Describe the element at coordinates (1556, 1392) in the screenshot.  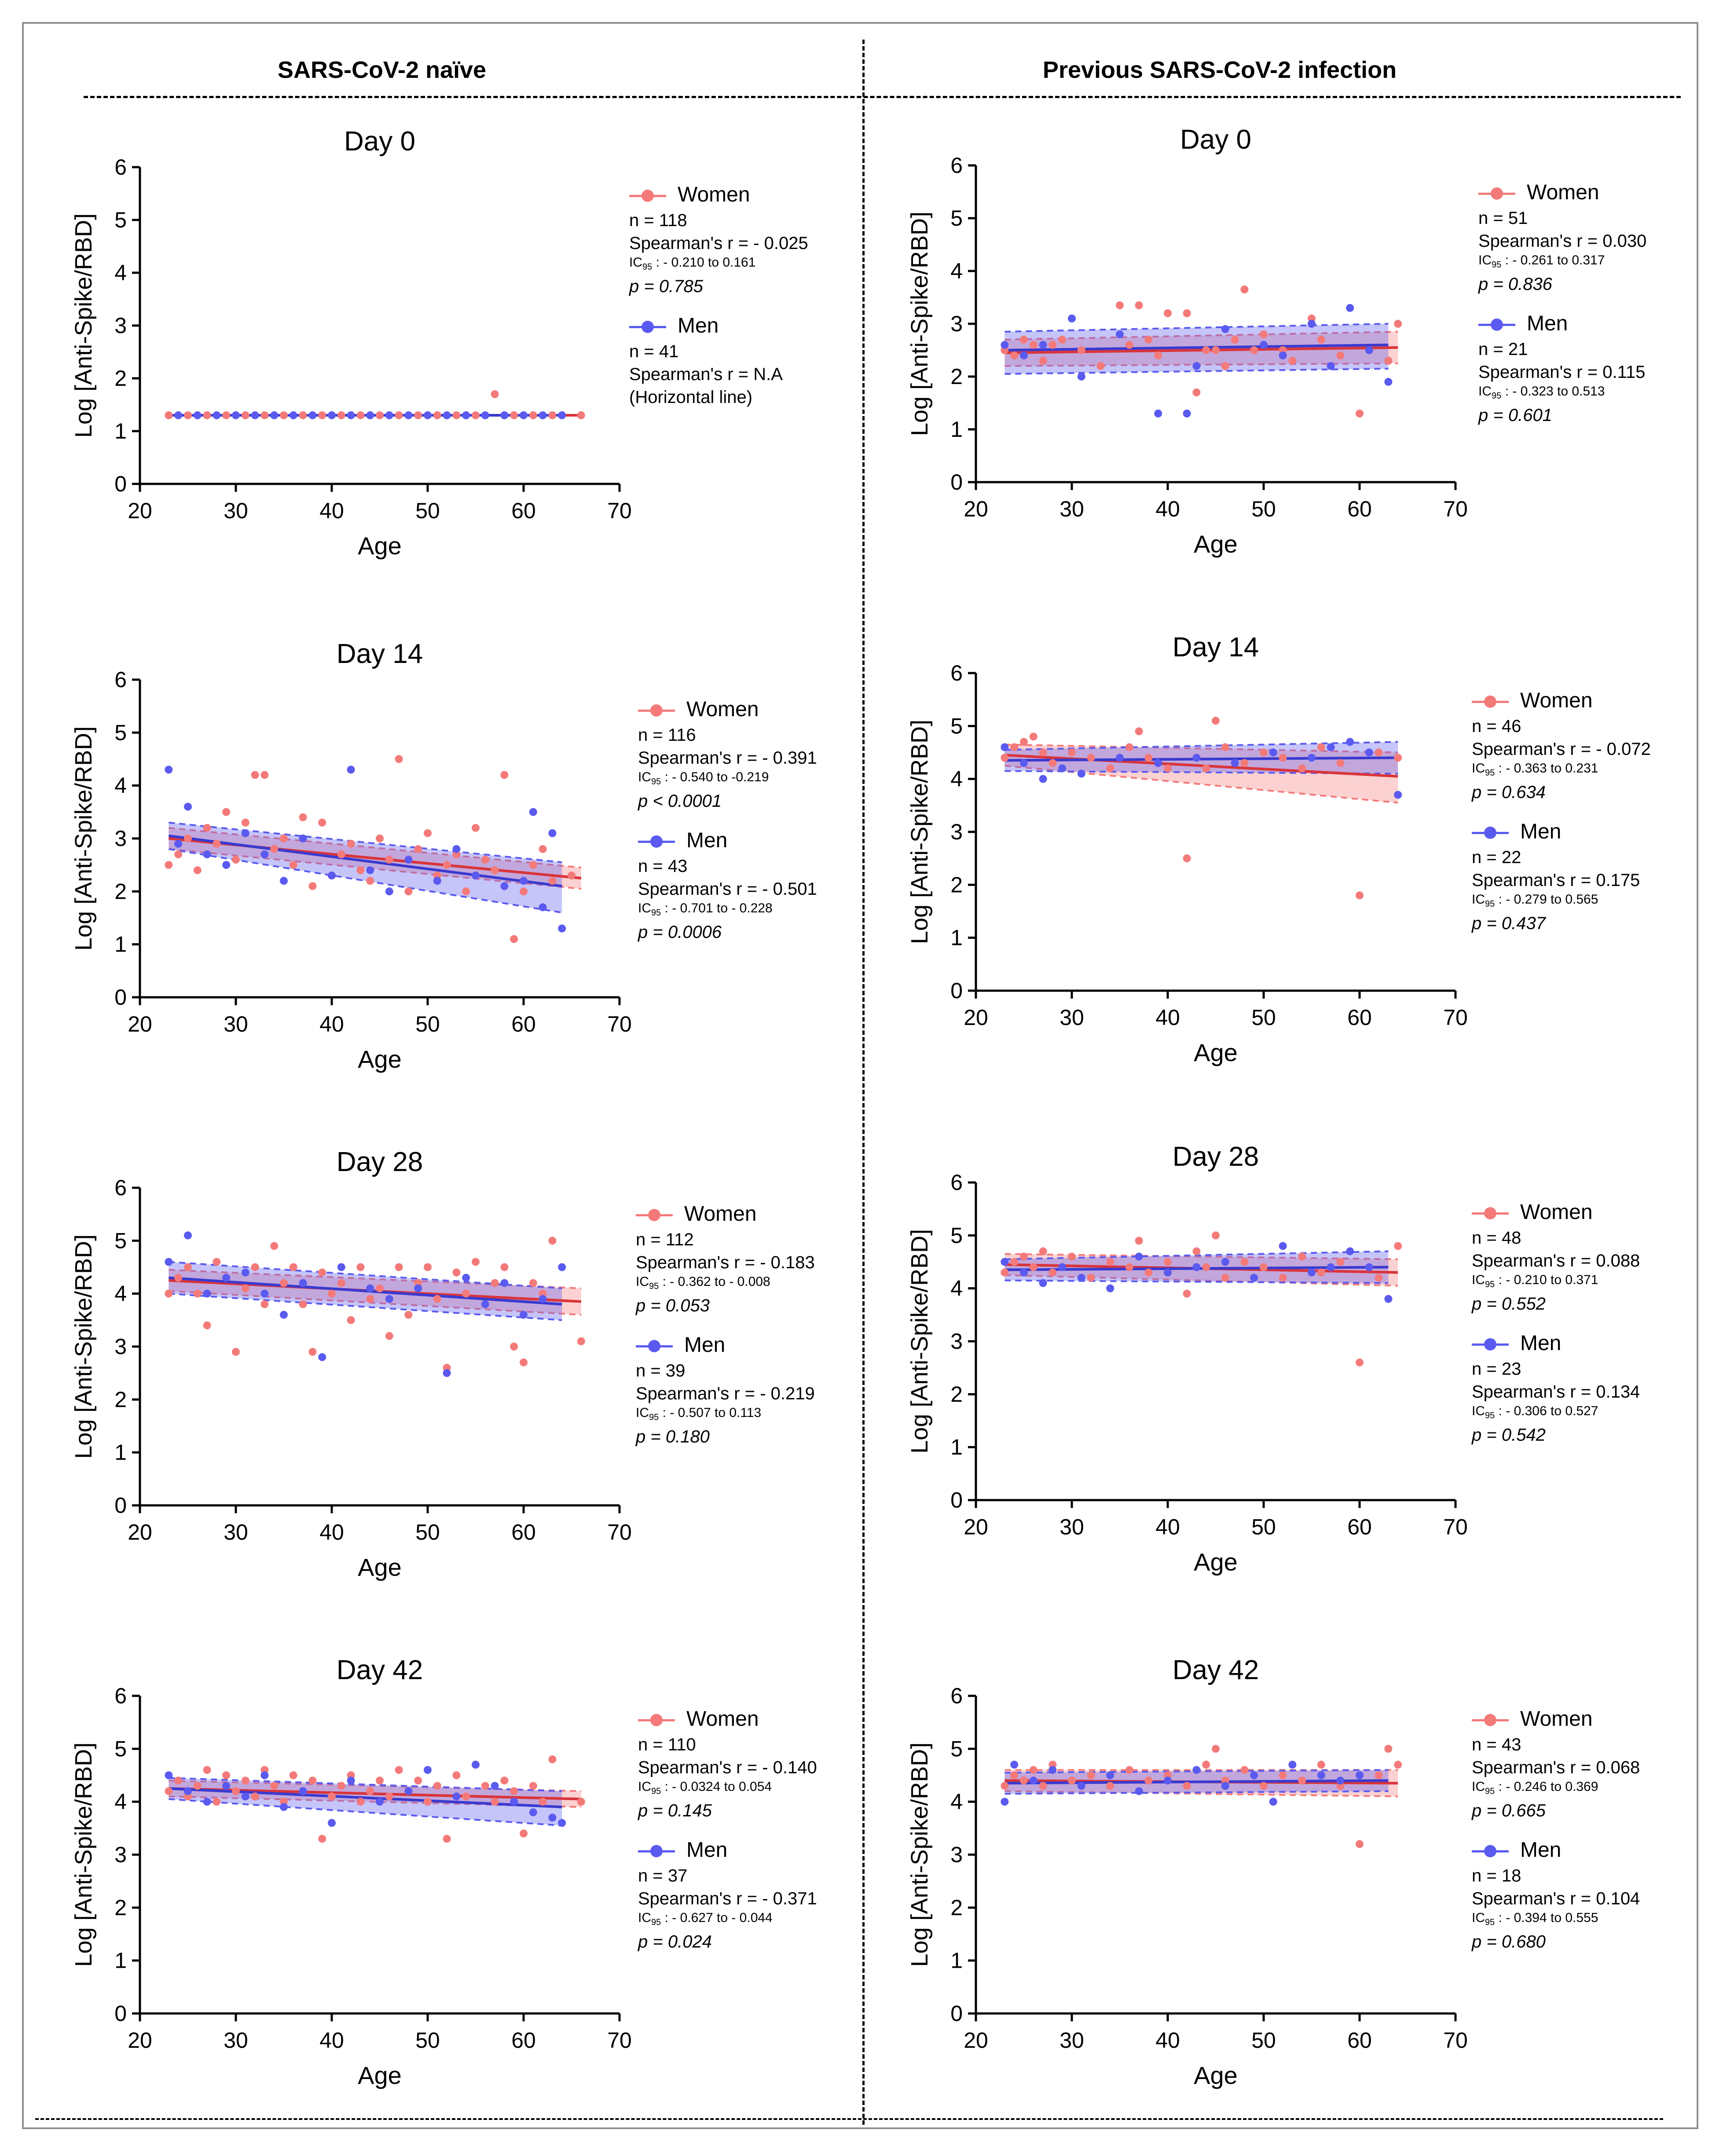
I see `legend-spearman: Spearman's r = 0.134` at that location.